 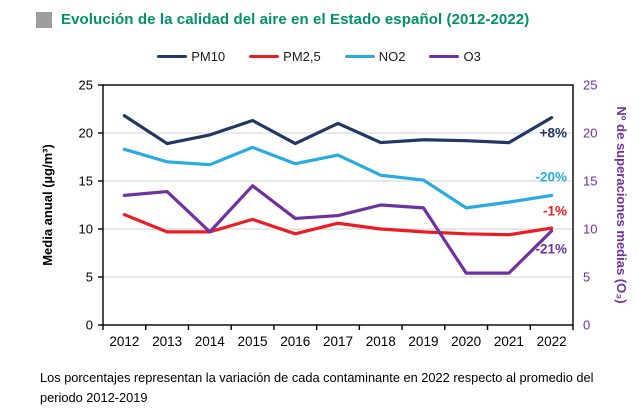 What do you see at coordinates (124, 341) in the screenshot?
I see `x-axis-label: 2012` at bounding box center [124, 341].